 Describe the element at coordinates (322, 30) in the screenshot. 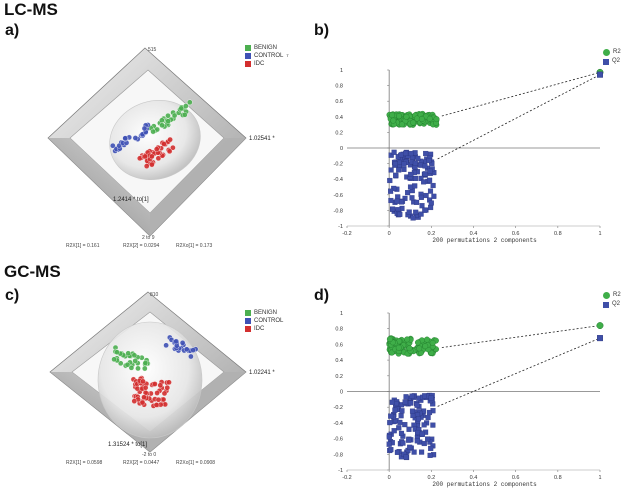

I see `panel-letter-b: b)` at that location.